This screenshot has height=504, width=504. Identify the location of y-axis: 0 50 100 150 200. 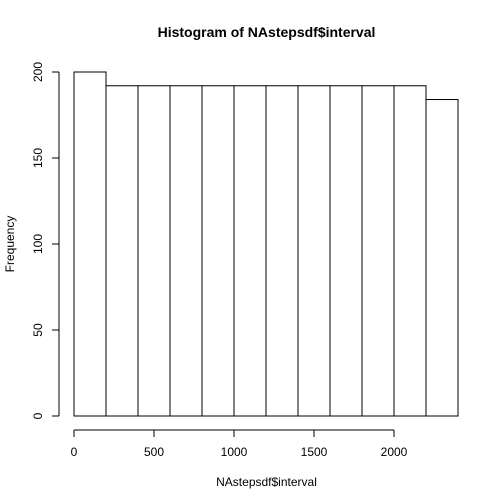
(45, 240).